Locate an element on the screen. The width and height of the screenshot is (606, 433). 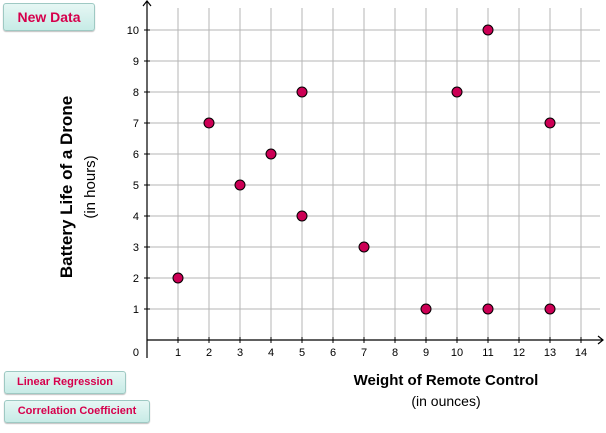
y-axis-label: Battery Life of a Drone is located at coordinates (66, 187).